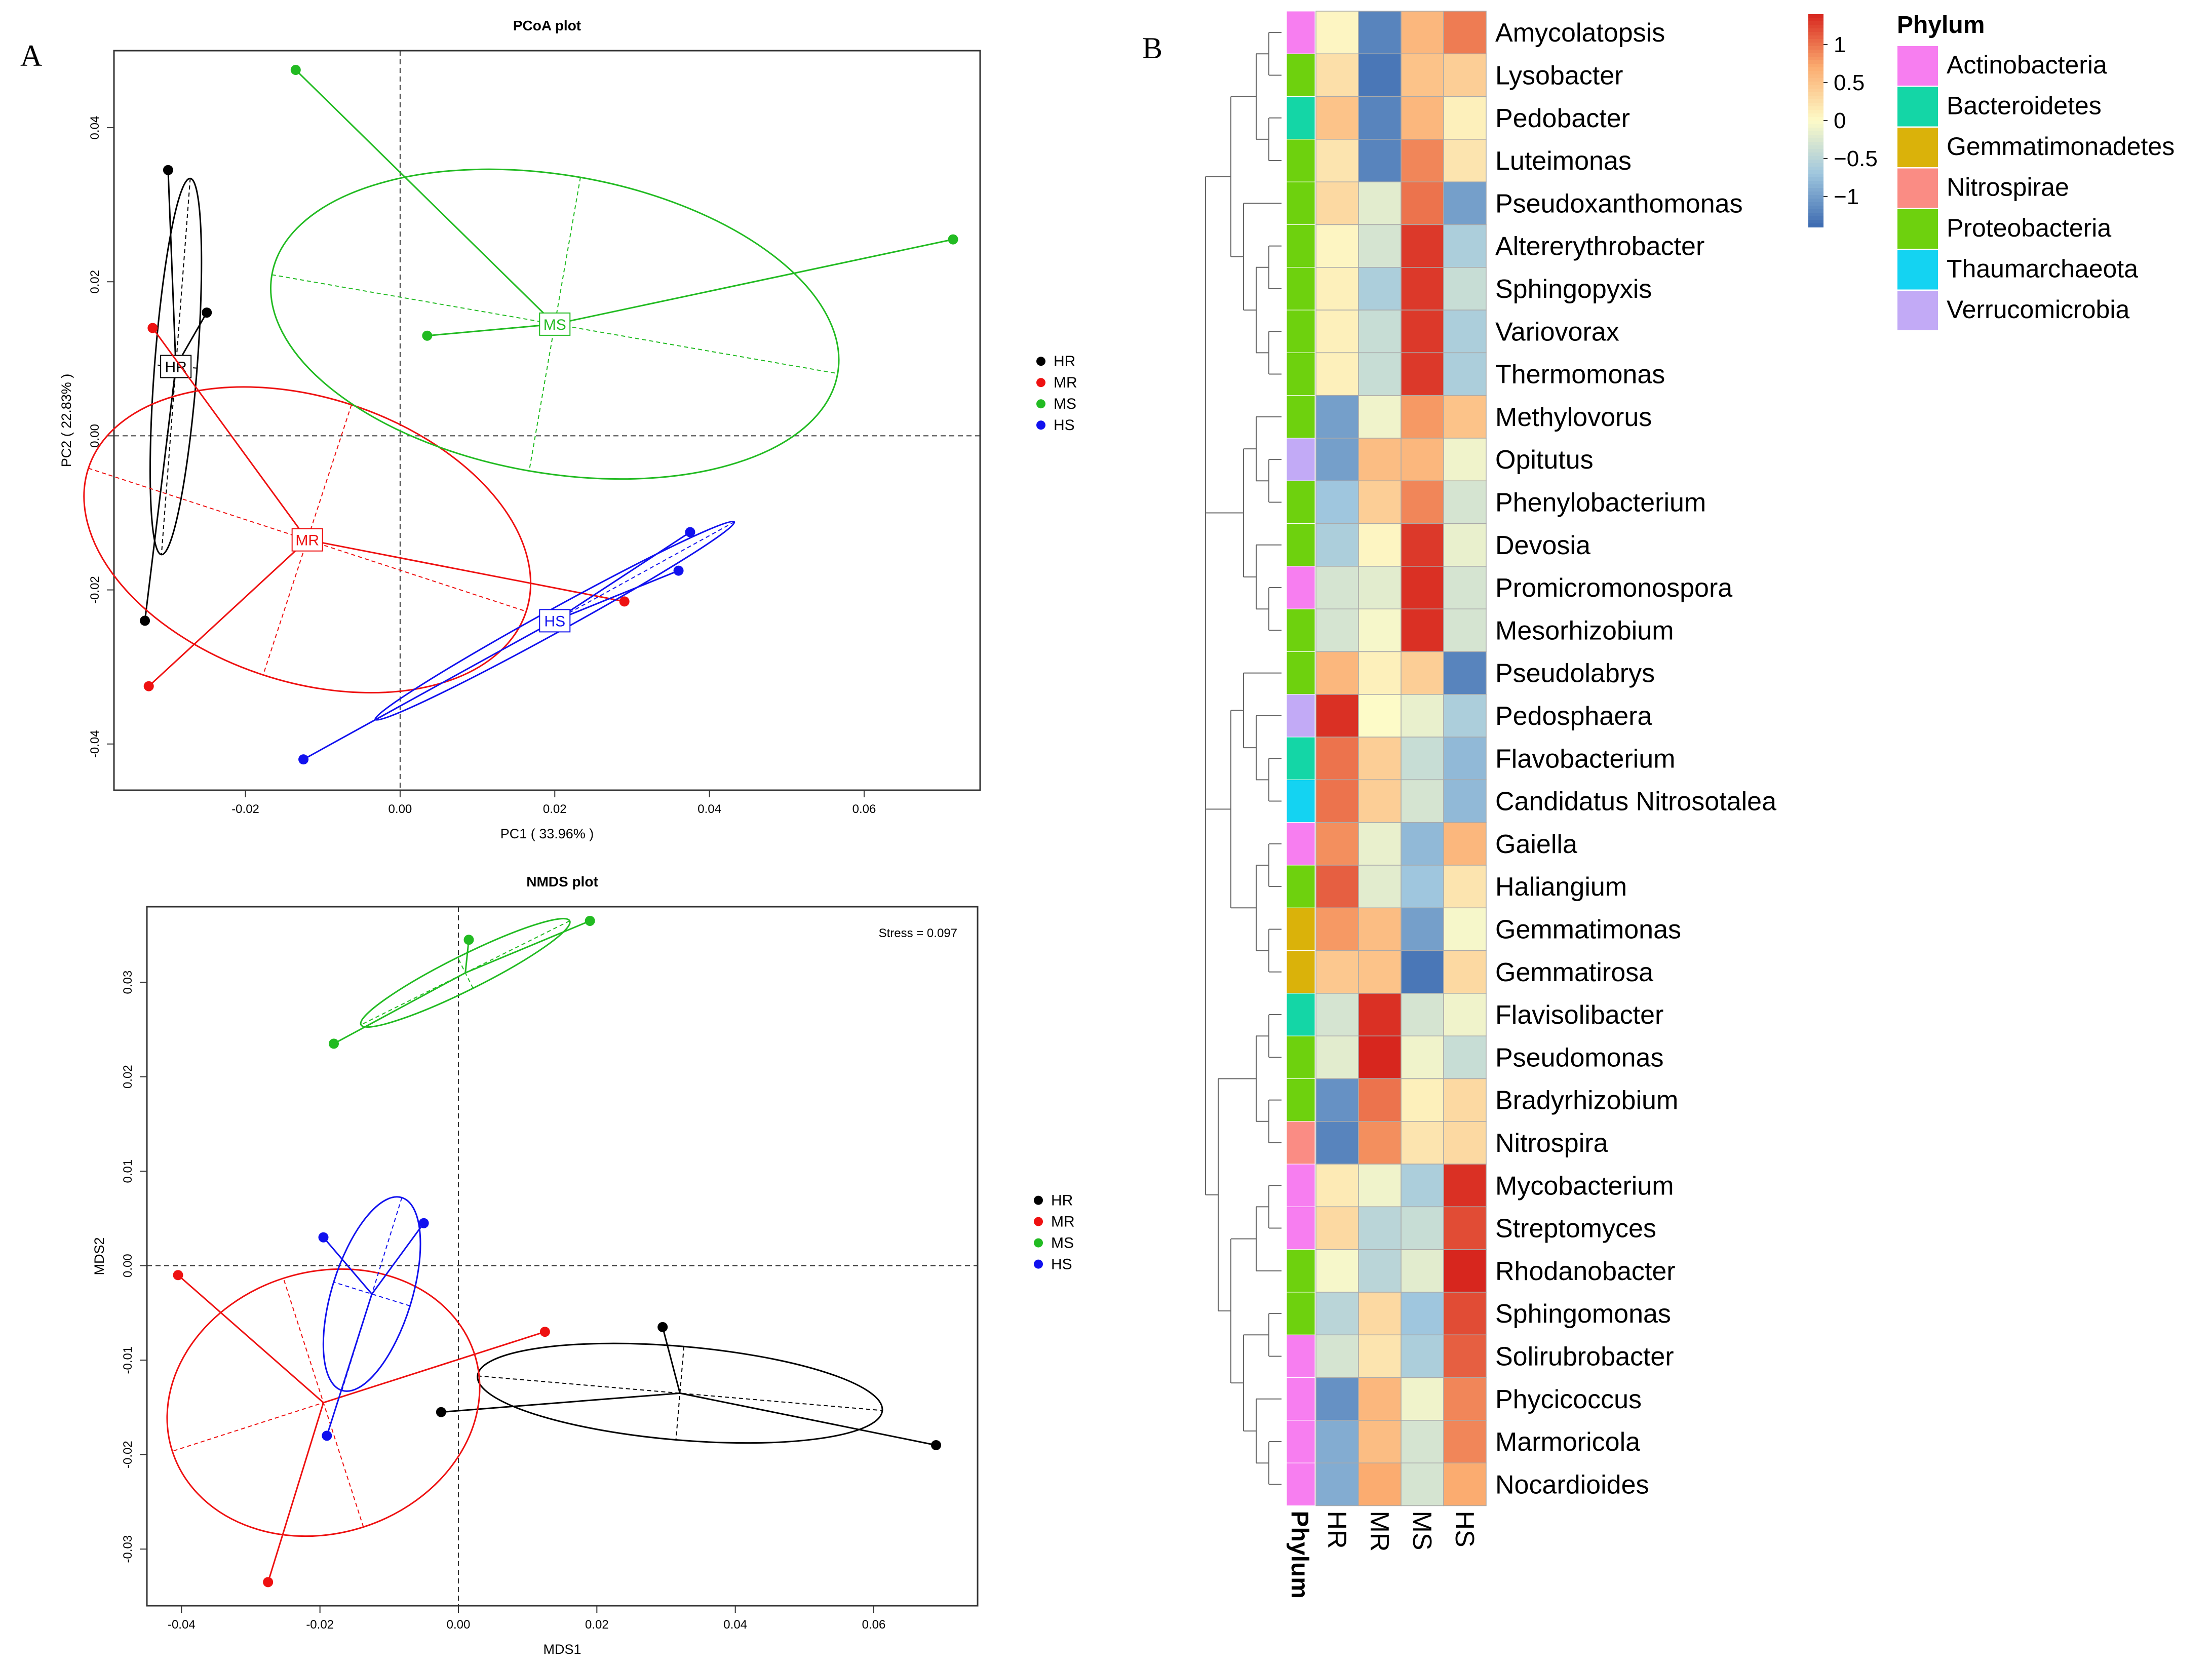 Image resolution: width=2212 pixels, height=1664 pixels. Describe the element at coordinates (1066, 382) in the screenshot. I see `pcoa-legend-label: MR` at that location.